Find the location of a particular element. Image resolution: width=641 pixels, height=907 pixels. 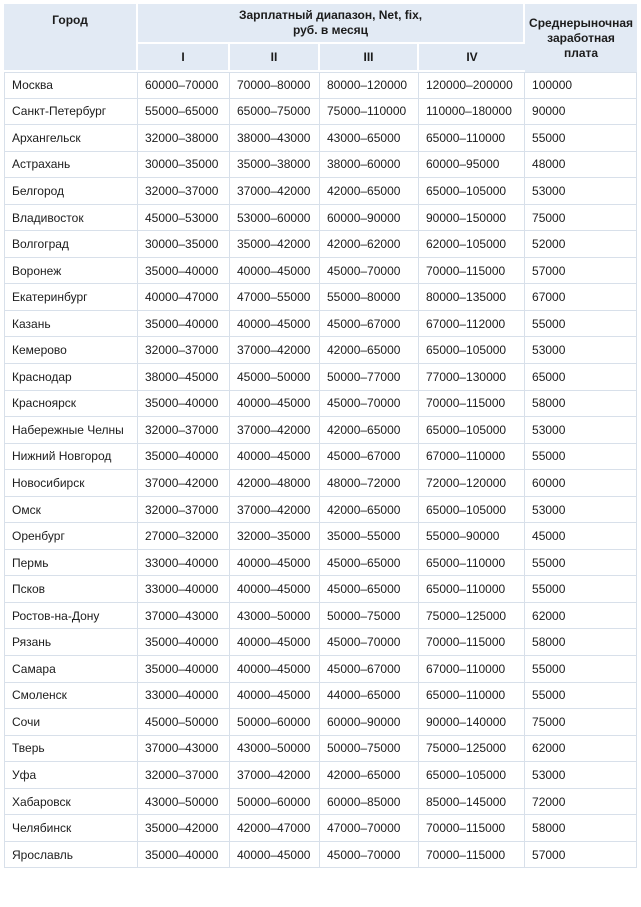

range-q1-cell: 45000–53000 is located at coordinates (184, 218).